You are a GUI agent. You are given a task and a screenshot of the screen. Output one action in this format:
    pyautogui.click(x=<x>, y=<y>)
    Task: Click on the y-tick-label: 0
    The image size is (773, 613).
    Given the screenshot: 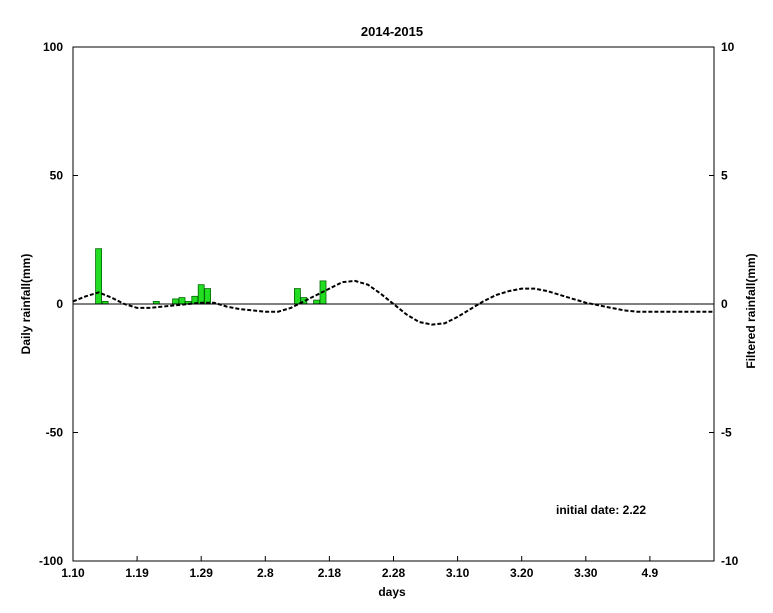 What is the action you would take?
    pyautogui.click(x=59, y=304)
    